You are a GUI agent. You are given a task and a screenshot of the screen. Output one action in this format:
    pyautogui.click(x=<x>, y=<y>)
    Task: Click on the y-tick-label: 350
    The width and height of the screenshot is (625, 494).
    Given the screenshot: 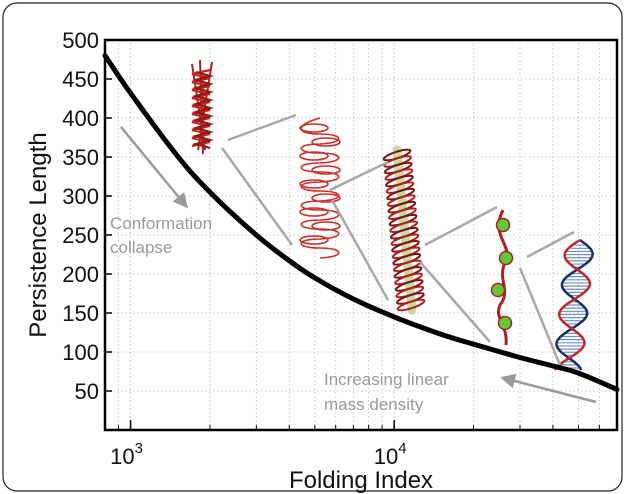 What is the action you would take?
    pyautogui.click(x=80, y=157)
    